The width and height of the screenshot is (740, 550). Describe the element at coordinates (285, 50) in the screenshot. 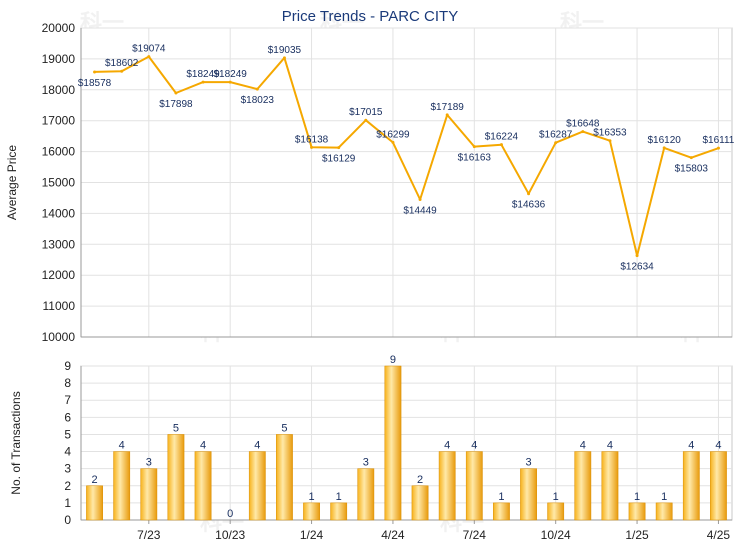

I see `price-value-label: $19035` at that location.